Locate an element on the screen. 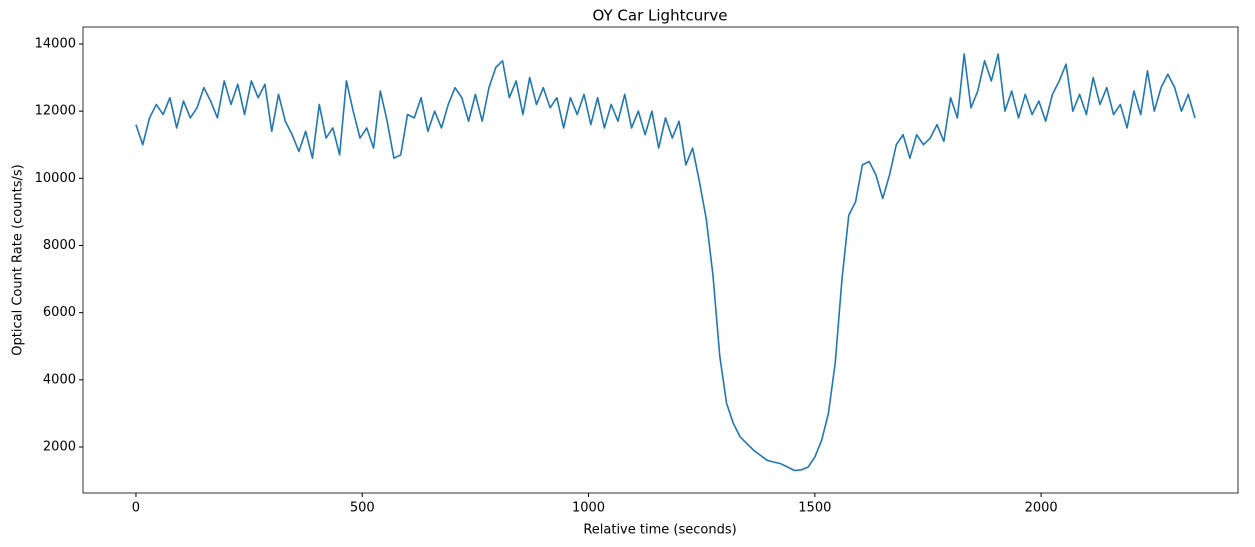 This screenshot has width=1255, height=547. x-axis-label: Relative time (seconds) is located at coordinates (659, 530).